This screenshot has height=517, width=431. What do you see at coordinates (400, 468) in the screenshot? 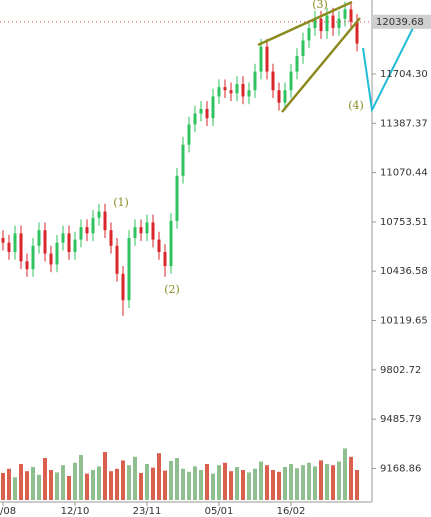
I see `y-tick-label: 9168.86` at bounding box center [400, 468].